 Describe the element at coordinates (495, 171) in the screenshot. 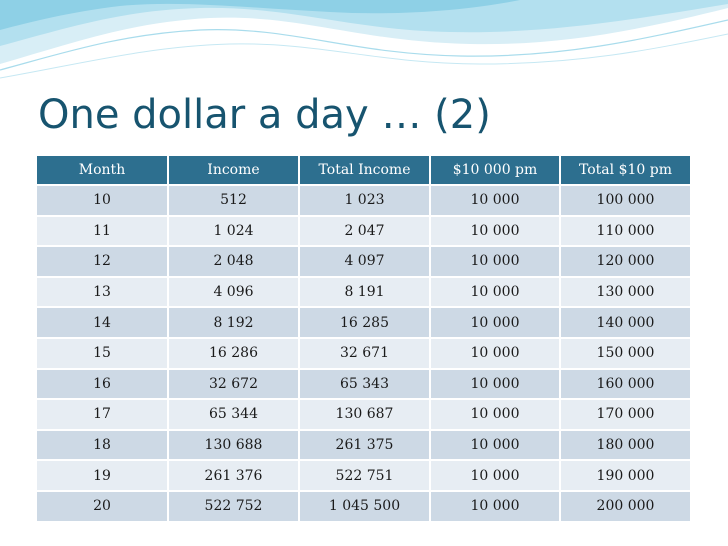

I see `column-header-10000-pm: $10 000 pm` at that location.